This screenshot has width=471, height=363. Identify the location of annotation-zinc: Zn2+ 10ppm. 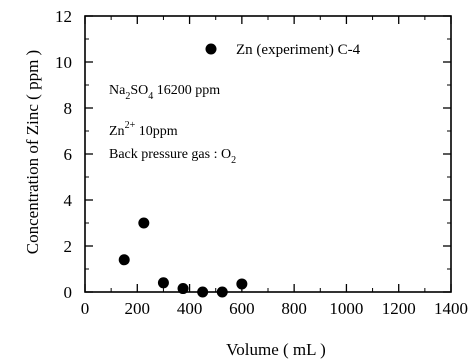
(143, 129).